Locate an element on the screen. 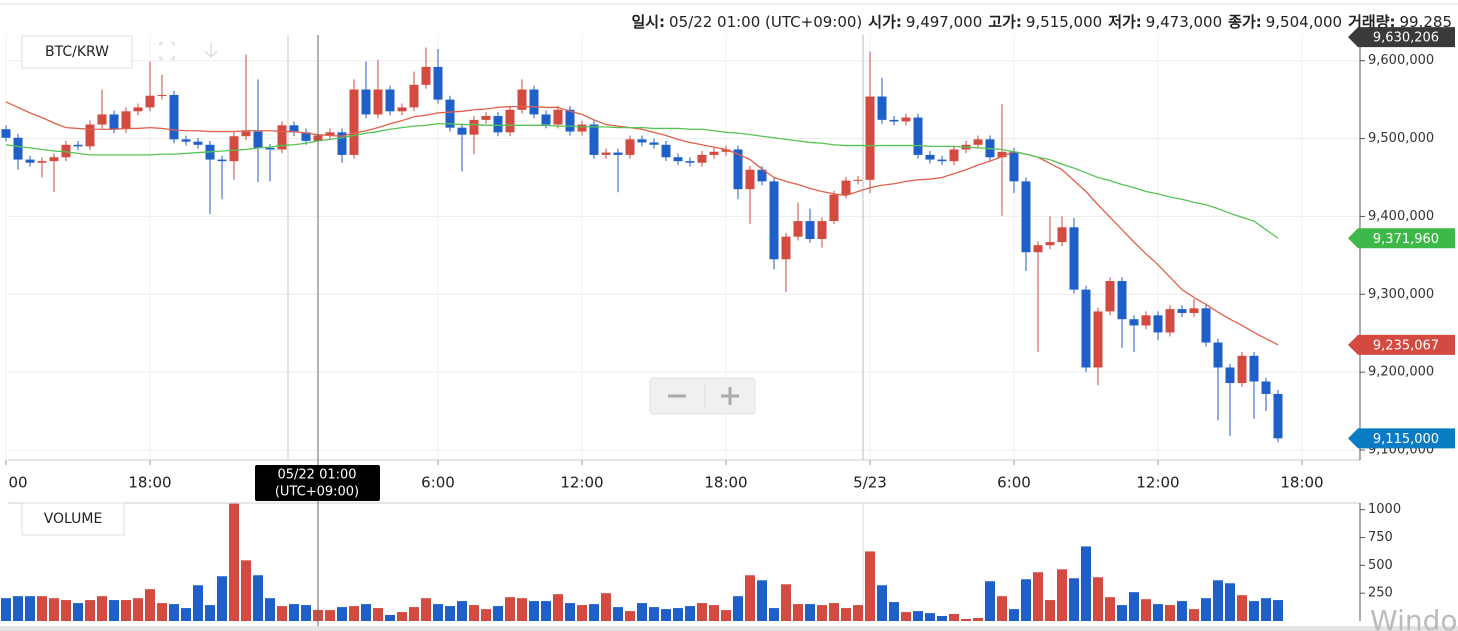  symbol-box is located at coordinates (77, 52).